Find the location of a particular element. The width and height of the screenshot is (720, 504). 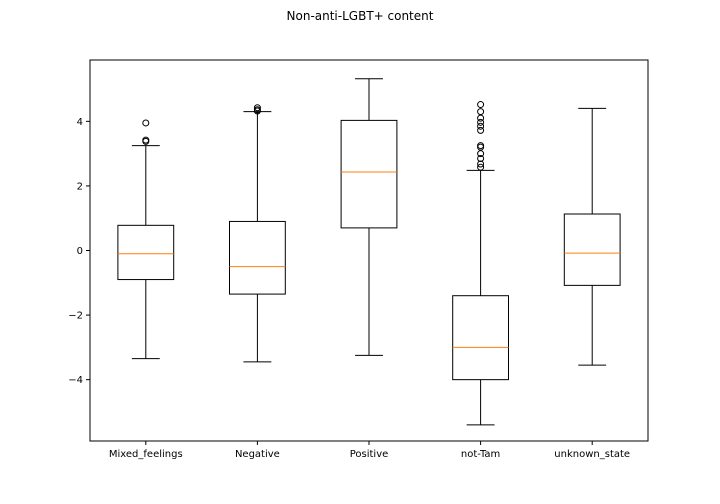

box-mixed-feelings is located at coordinates (146, 239).